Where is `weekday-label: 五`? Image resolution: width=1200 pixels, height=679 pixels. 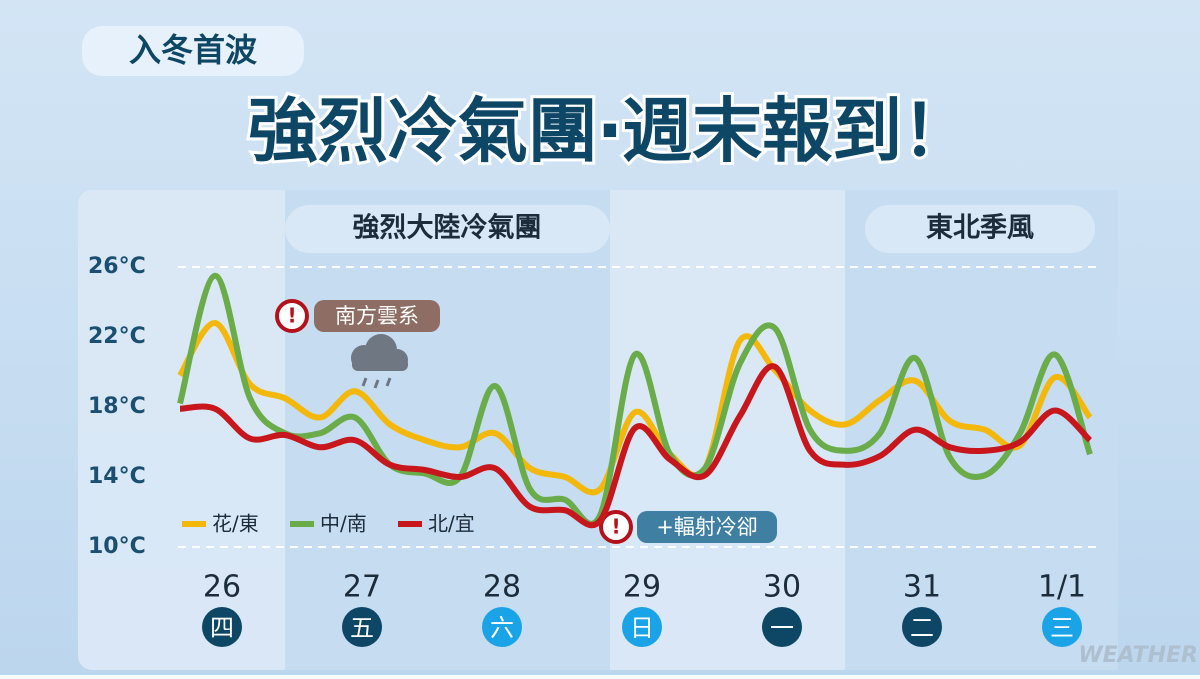 weekday-label: 五 is located at coordinates (362, 628).